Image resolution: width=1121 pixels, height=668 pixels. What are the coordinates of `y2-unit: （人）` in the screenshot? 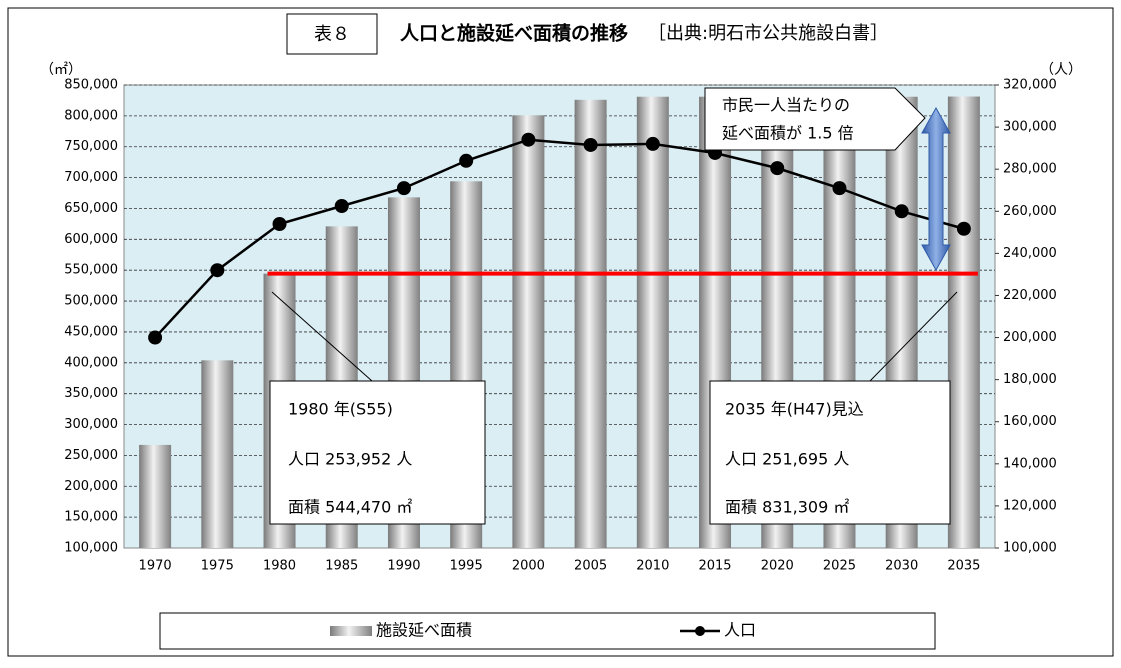 It's located at (1061, 70).